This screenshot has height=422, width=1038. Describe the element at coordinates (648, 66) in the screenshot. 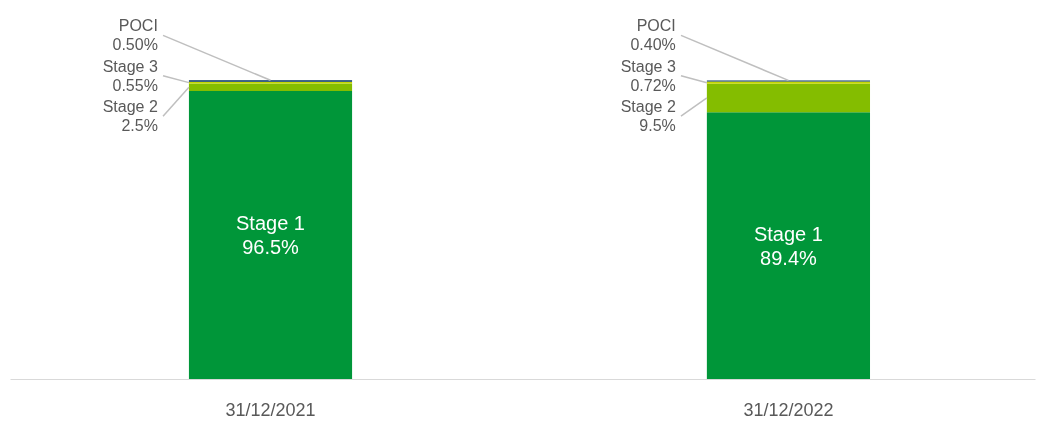

I see `series-label: Stage 3` at that location.